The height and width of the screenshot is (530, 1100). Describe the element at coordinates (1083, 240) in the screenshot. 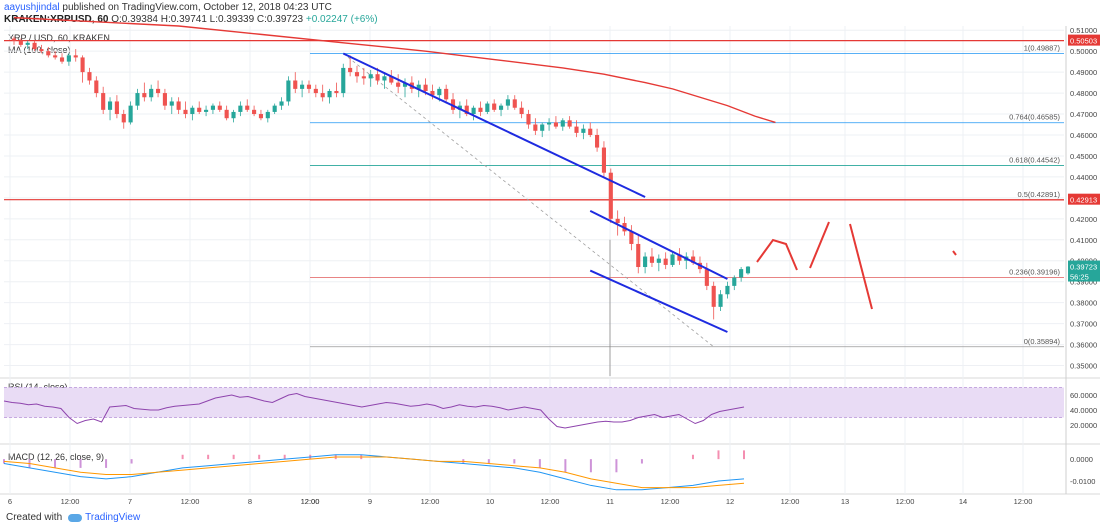

I see `price-tick-label: 0.41000` at that location.